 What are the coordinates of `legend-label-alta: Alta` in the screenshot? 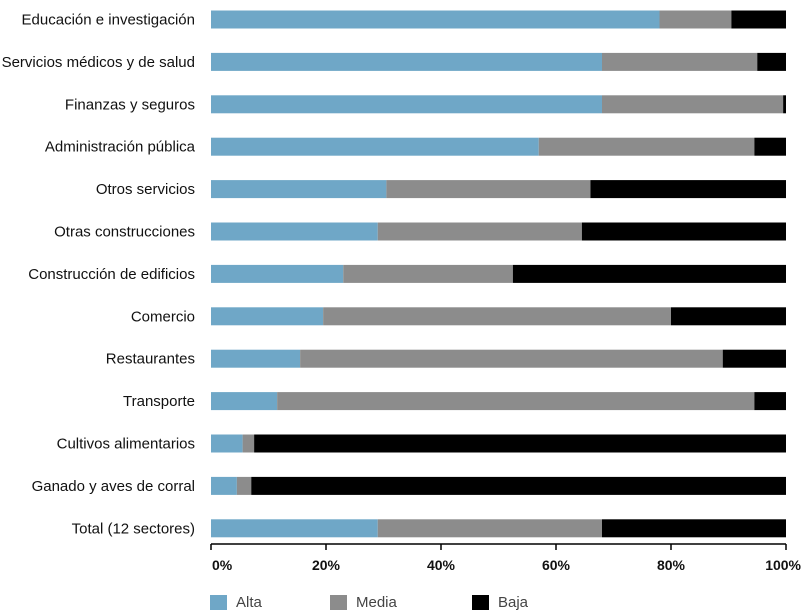 It's located at (249, 602).